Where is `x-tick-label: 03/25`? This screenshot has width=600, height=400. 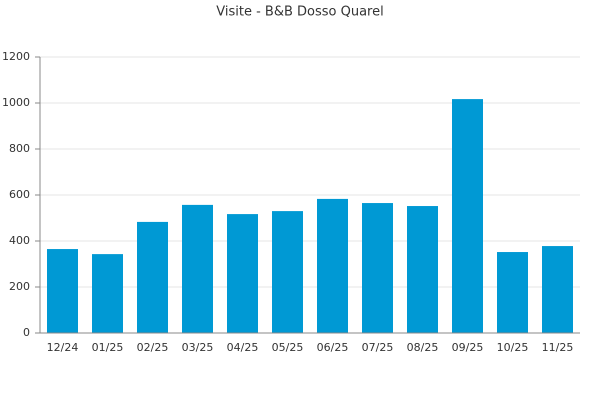 x-tick-label: 03/25 is located at coordinates (198, 347).